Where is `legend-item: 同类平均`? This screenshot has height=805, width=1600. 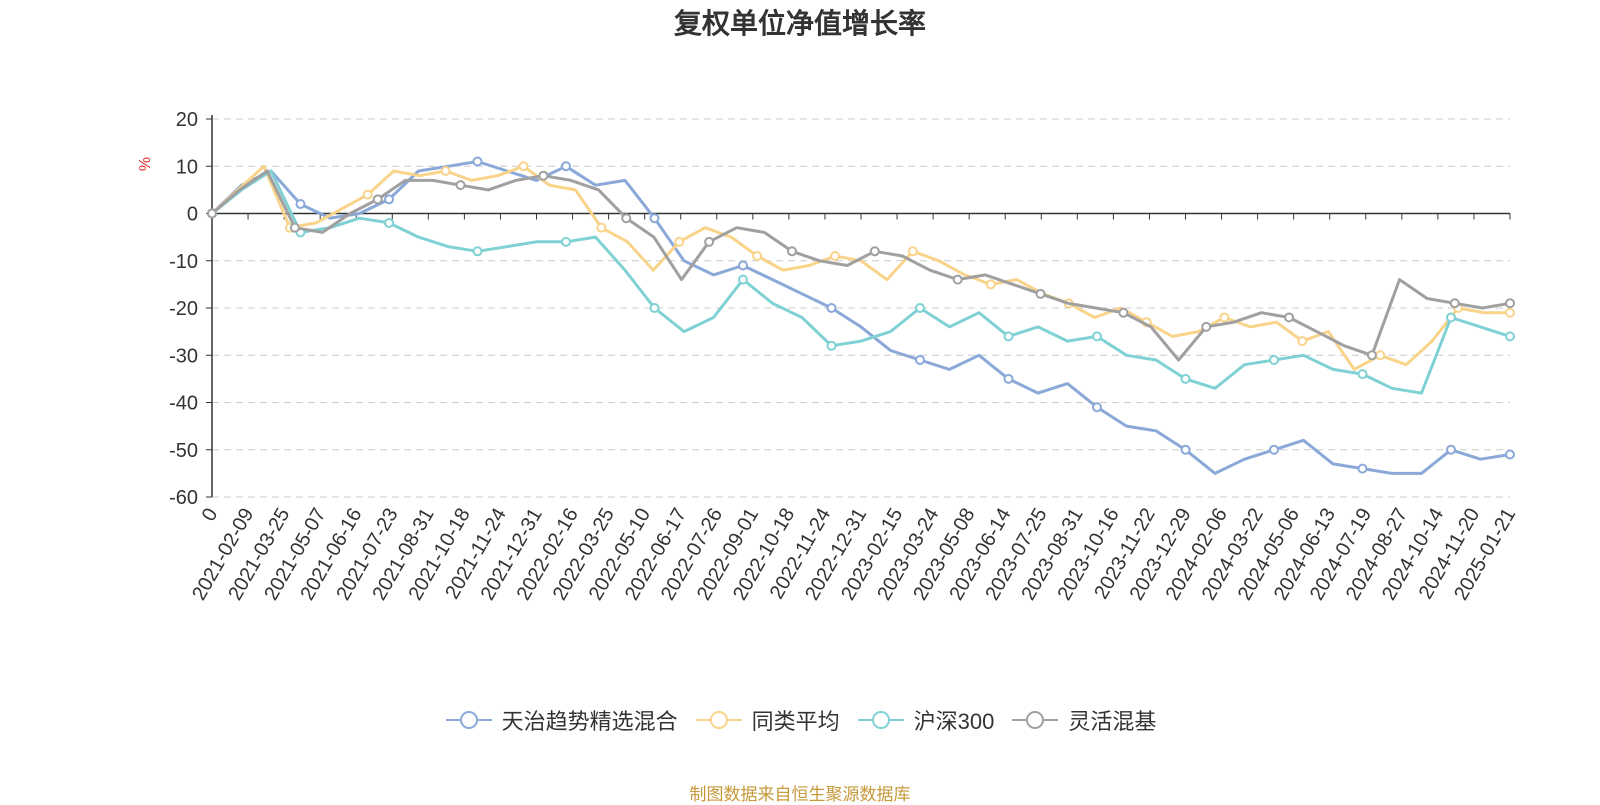
legend-item: 同类平均 is located at coordinates (767, 720).